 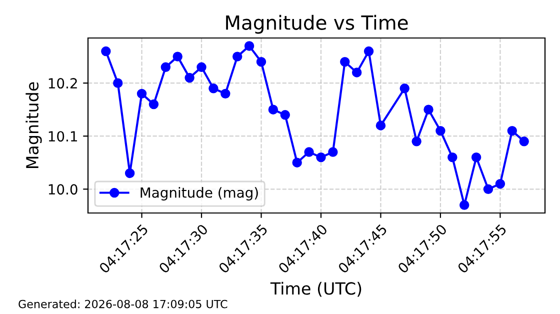 What do you see at coordinates (199, 193) in the screenshot?
I see `legend-label: Magnitude (mag)` at bounding box center [199, 193].